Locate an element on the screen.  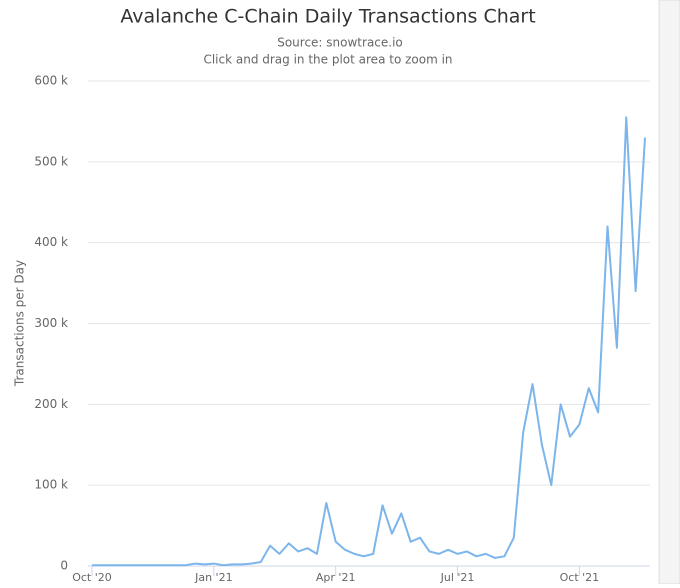
x-tick-label: Jul '21 is located at coordinates (457, 577).